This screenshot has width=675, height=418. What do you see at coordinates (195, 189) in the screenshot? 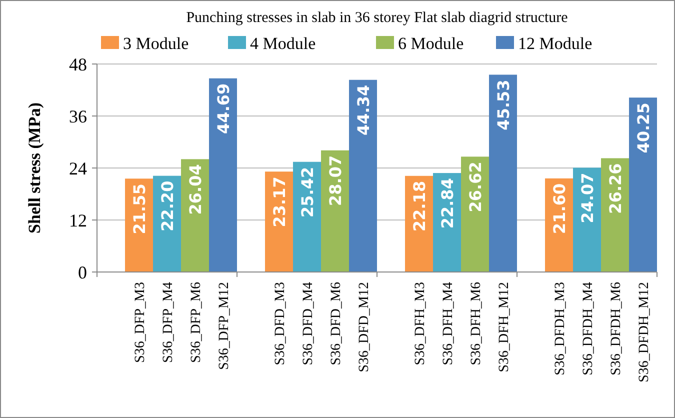
I see `data-label: 26.04` at bounding box center [195, 189].